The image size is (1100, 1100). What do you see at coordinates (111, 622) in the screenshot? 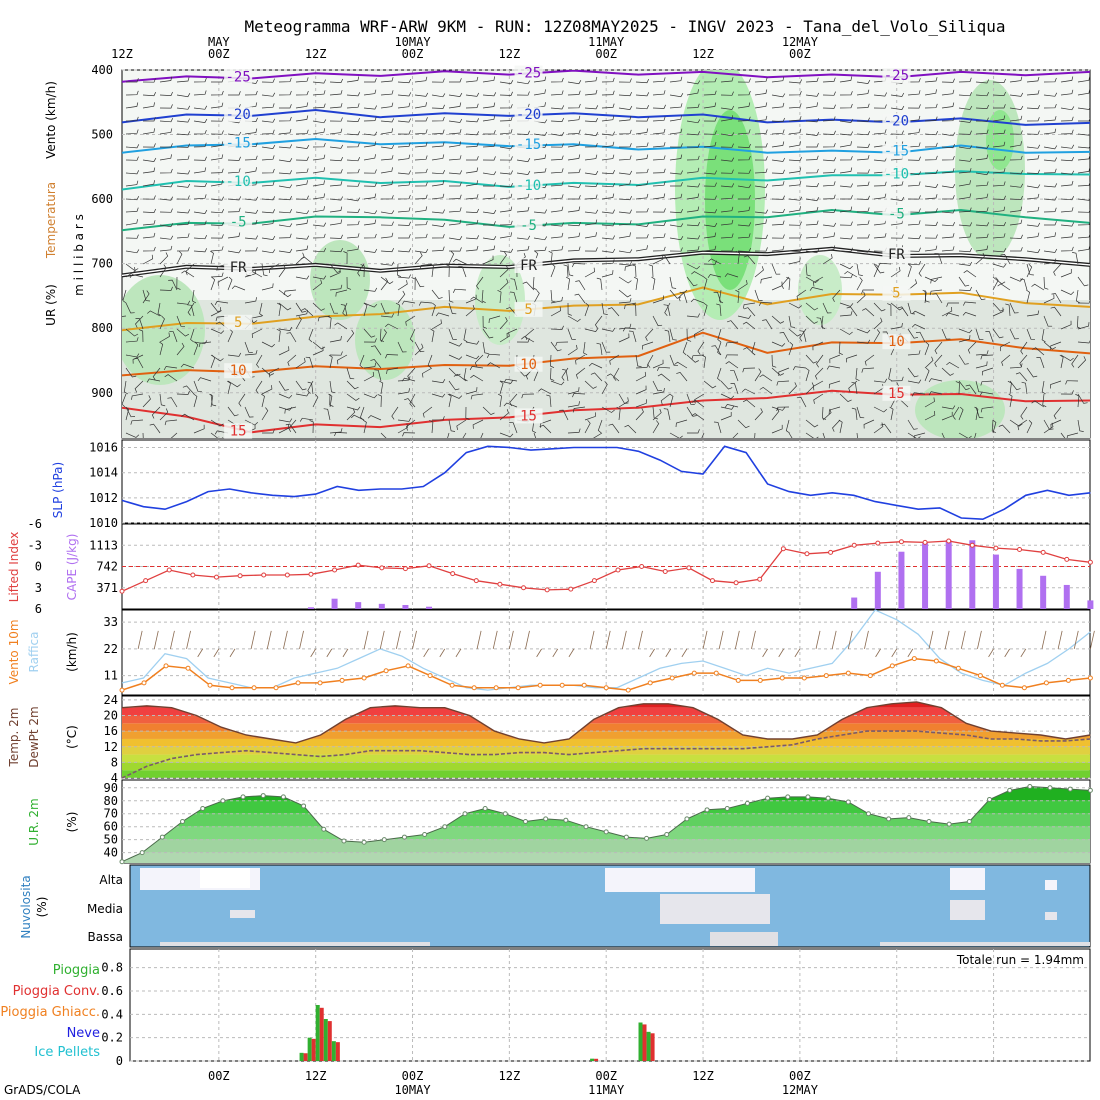
I see `wind-tick-label: 33` at bounding box center [111, 622].